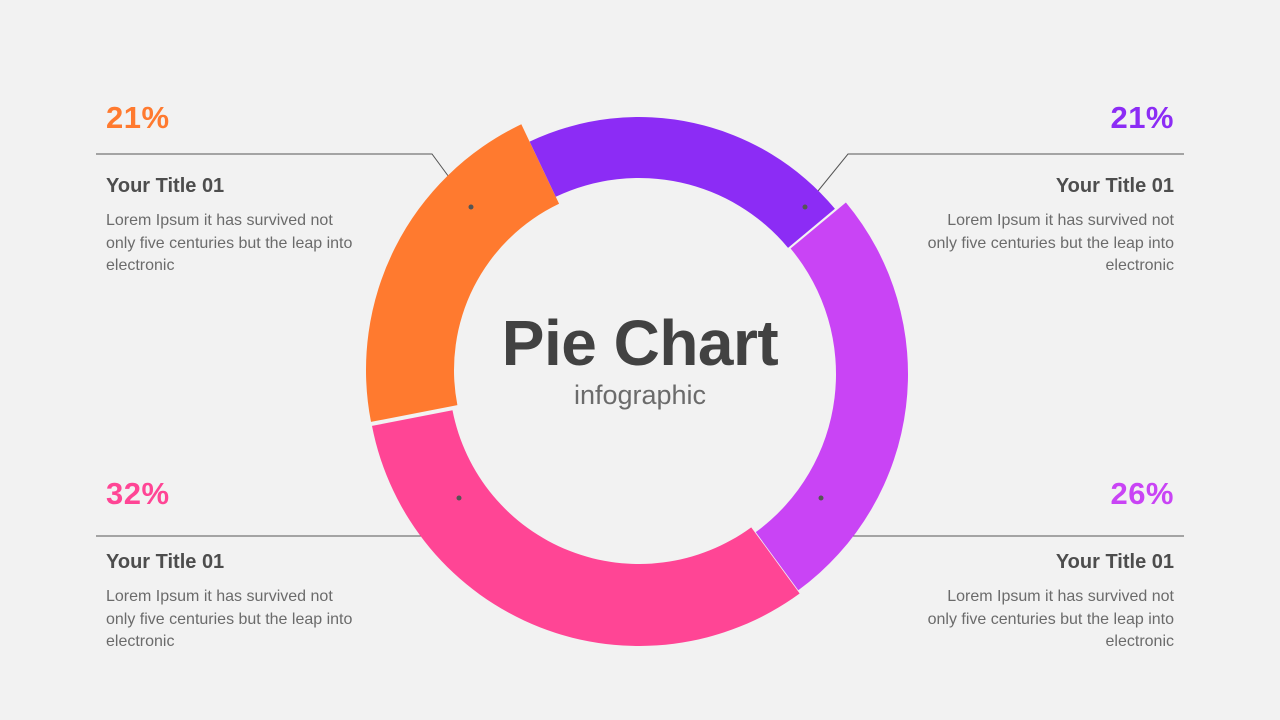  I want to click on slice-title-violet: Your Title 01, so click(1114, 562).